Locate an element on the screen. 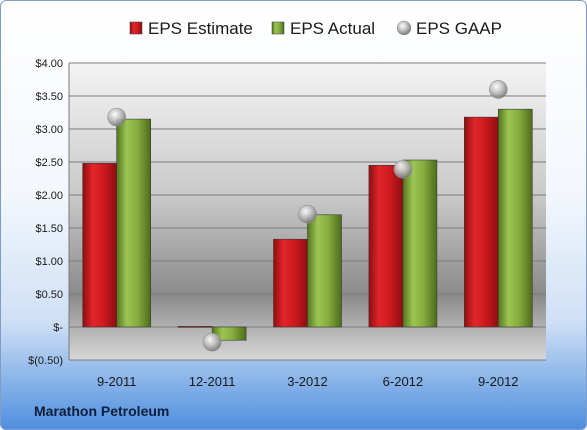 The width and height of the screenshot is (587, 430). y-tick-label: $(0.50) is located at coordinates (45, 361).